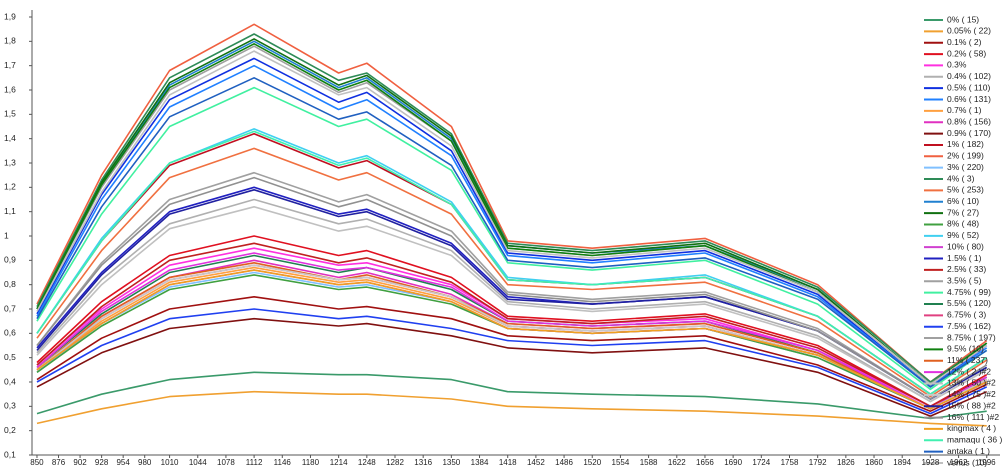 The image size is (1007, 468). Describe the element at coordinates (10, 454) in the screenshot. I see `y-tick-label: 0,1` at that location.